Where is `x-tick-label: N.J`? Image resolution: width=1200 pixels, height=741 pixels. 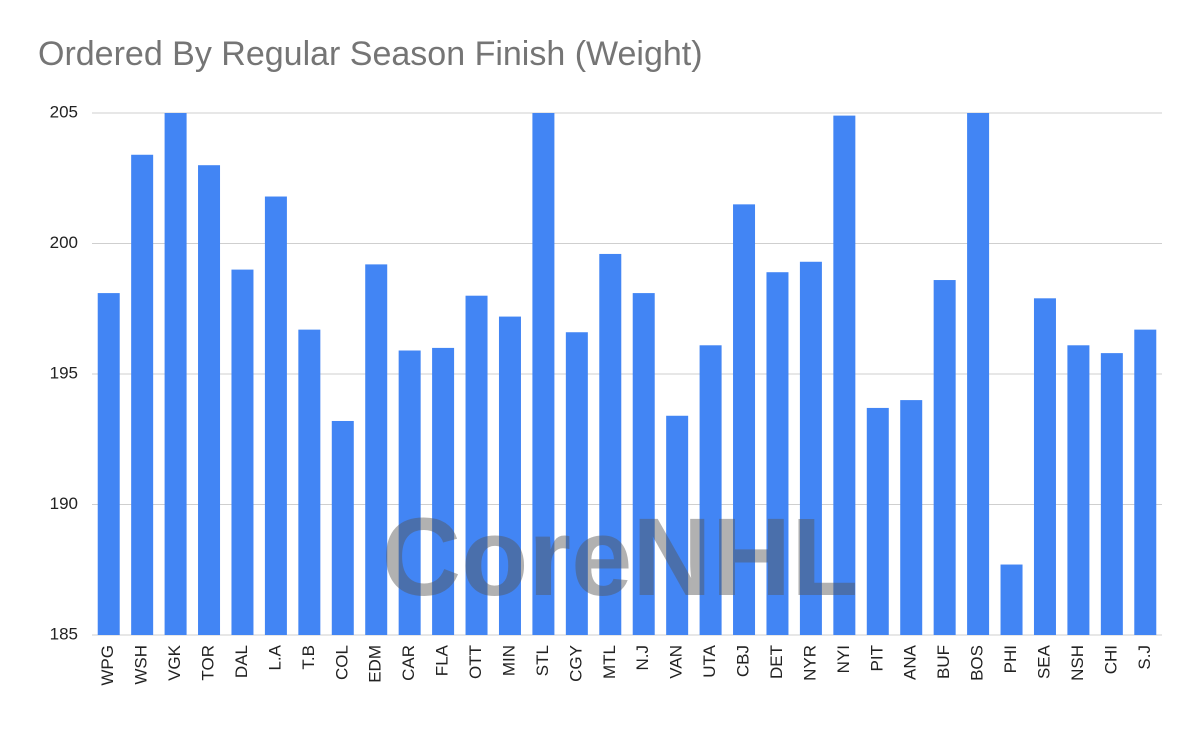 x-tick-label: N.J is located at coordinates (642, 658).